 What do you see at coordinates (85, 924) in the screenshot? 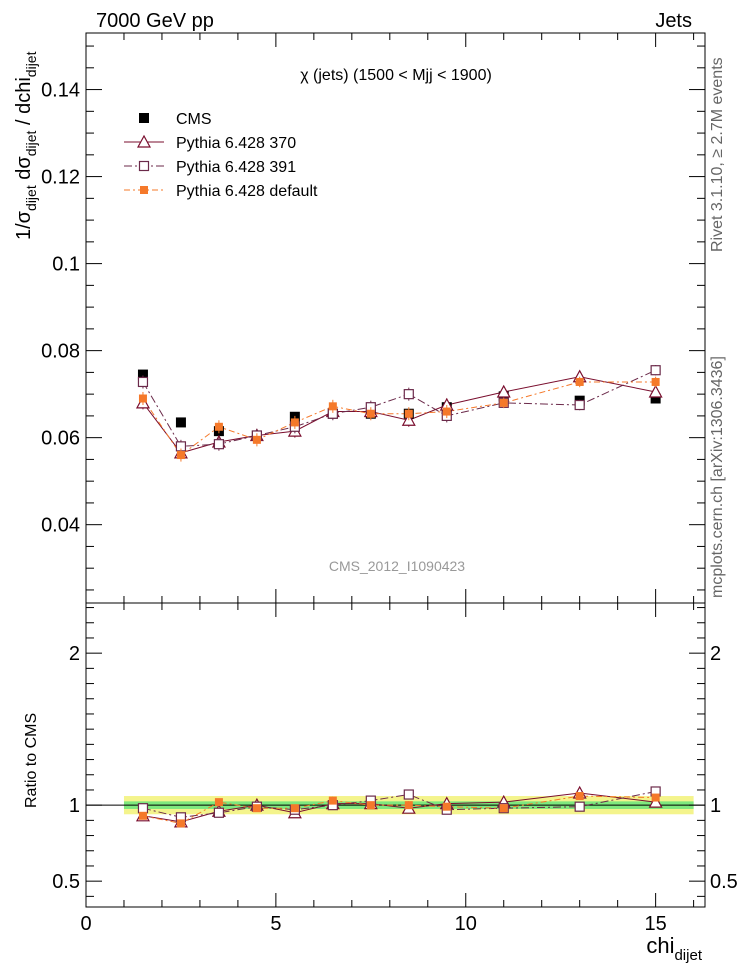
I see `x-tick-label: 0` at bounding box center [85, 924].